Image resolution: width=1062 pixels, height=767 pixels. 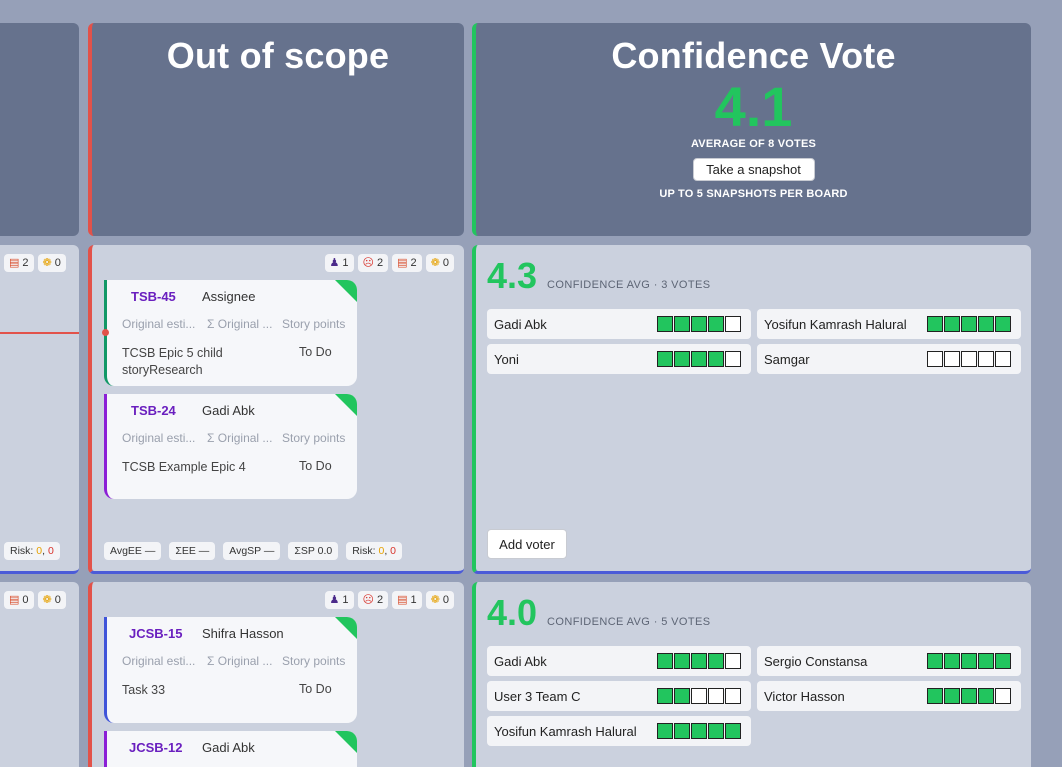 I want to click on prev-column-header, so click(x=39, y=129).